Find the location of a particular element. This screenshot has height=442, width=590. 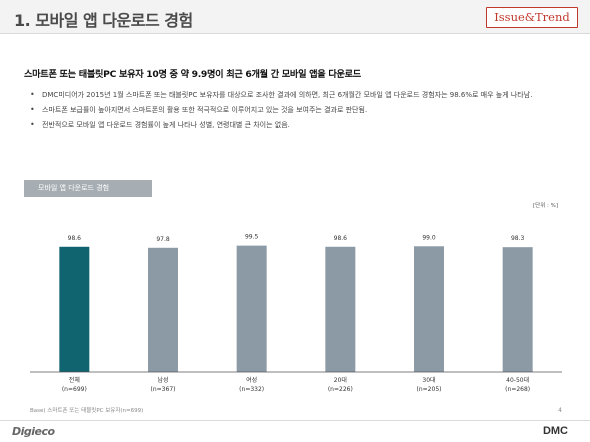

footer-bar: Digieco DMC is located at coordinates (295, 431).